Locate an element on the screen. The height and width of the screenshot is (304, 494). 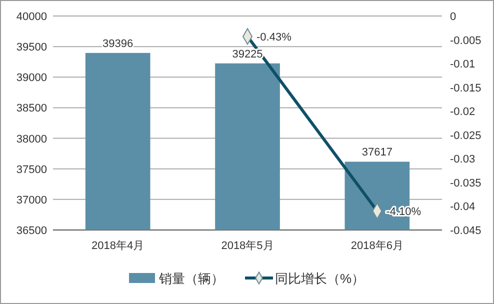
legend-label: 销量（辆） is located at coordinates (191, 278).